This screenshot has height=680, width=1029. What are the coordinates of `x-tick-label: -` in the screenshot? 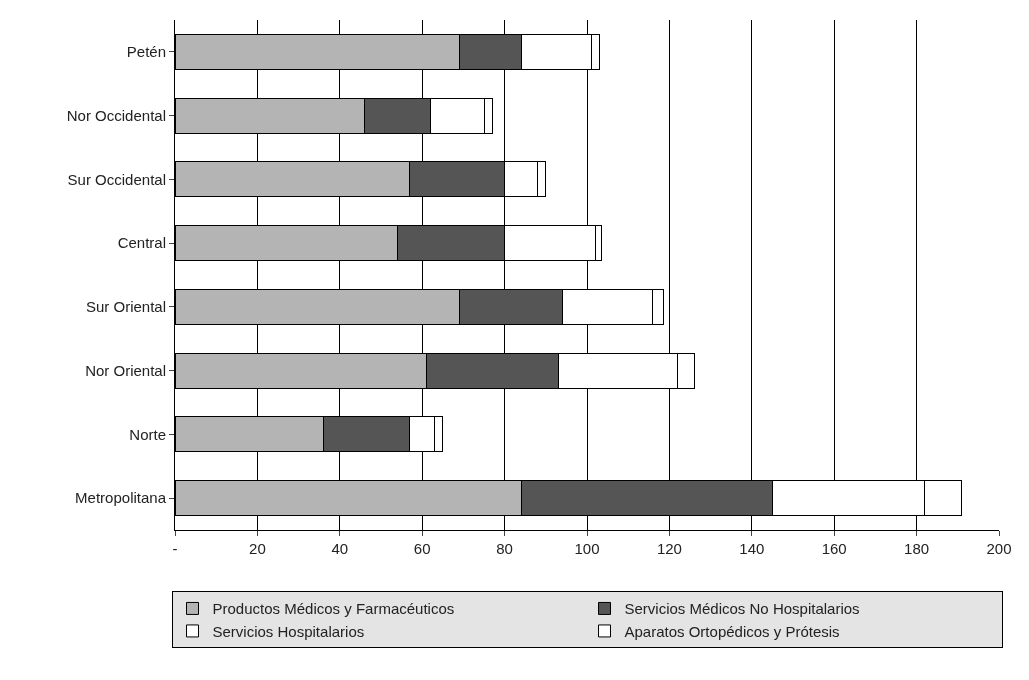 It's located at (175, 548).